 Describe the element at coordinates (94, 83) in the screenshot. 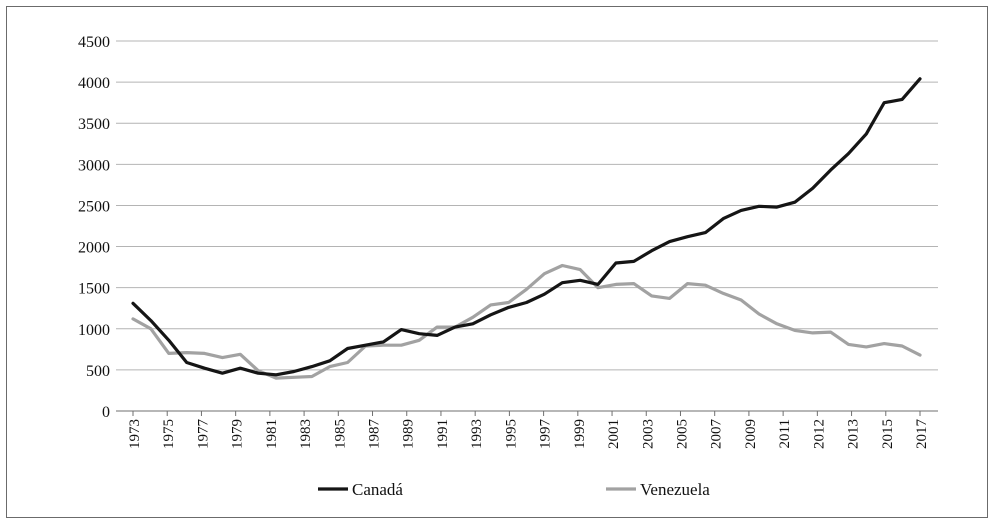

I see `y-tick-label: 4000` at that location.